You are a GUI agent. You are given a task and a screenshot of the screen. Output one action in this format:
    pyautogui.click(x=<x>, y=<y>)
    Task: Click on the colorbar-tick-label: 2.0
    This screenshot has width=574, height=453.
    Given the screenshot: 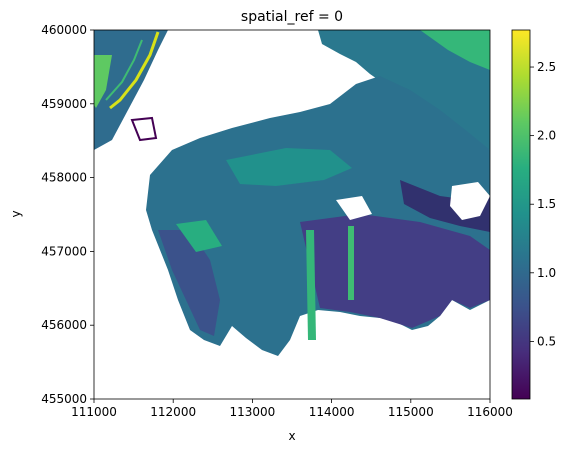 What is the action you would take?
    pyautogui.click(x=546, y=136)
    